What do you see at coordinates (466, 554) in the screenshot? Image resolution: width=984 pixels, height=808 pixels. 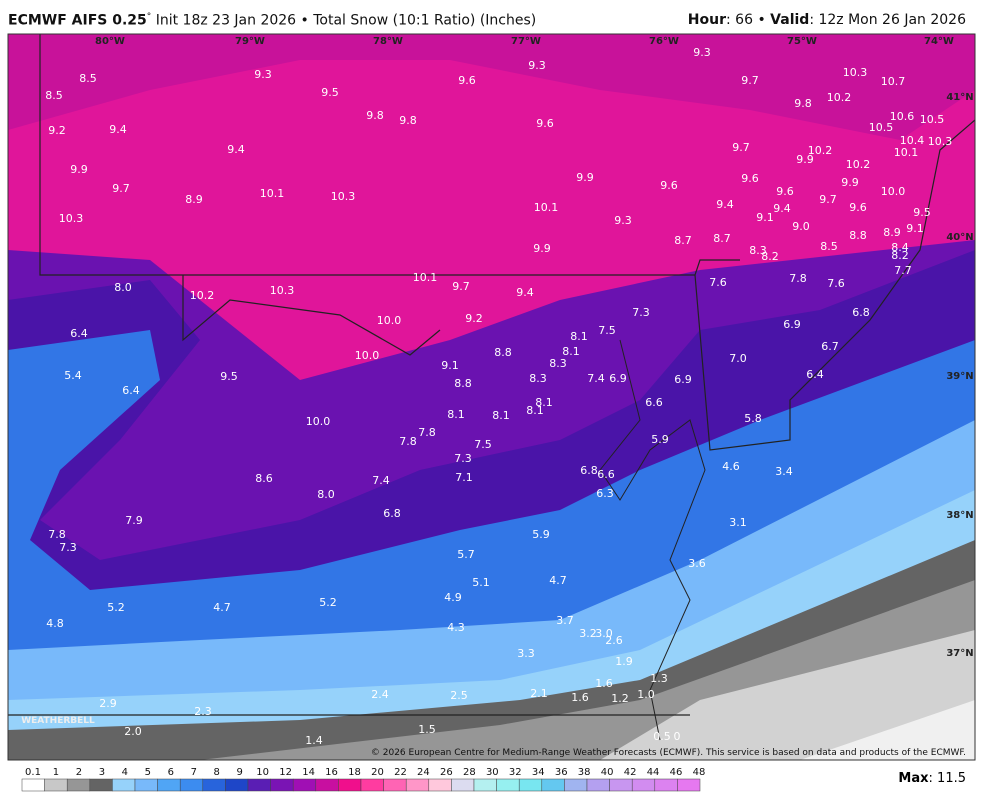 I see `snow-value: 5.7` at bounding box center [466, 554].